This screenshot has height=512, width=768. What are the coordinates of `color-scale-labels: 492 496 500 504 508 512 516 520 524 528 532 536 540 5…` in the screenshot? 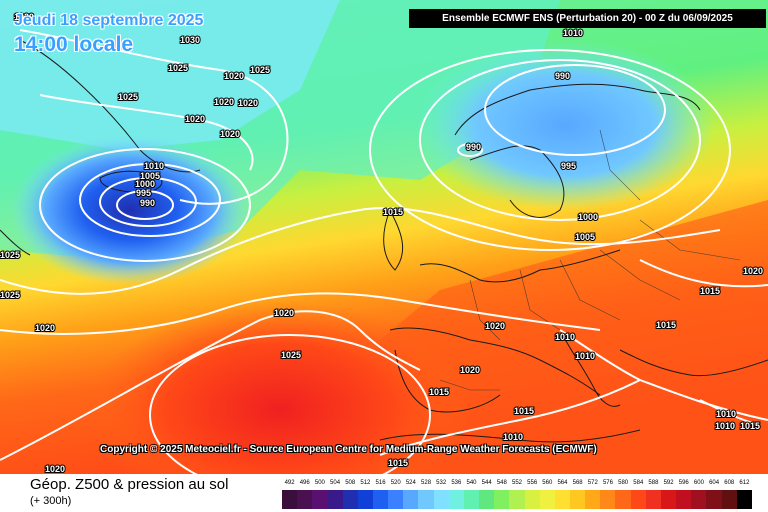 It's located at (517, 484).